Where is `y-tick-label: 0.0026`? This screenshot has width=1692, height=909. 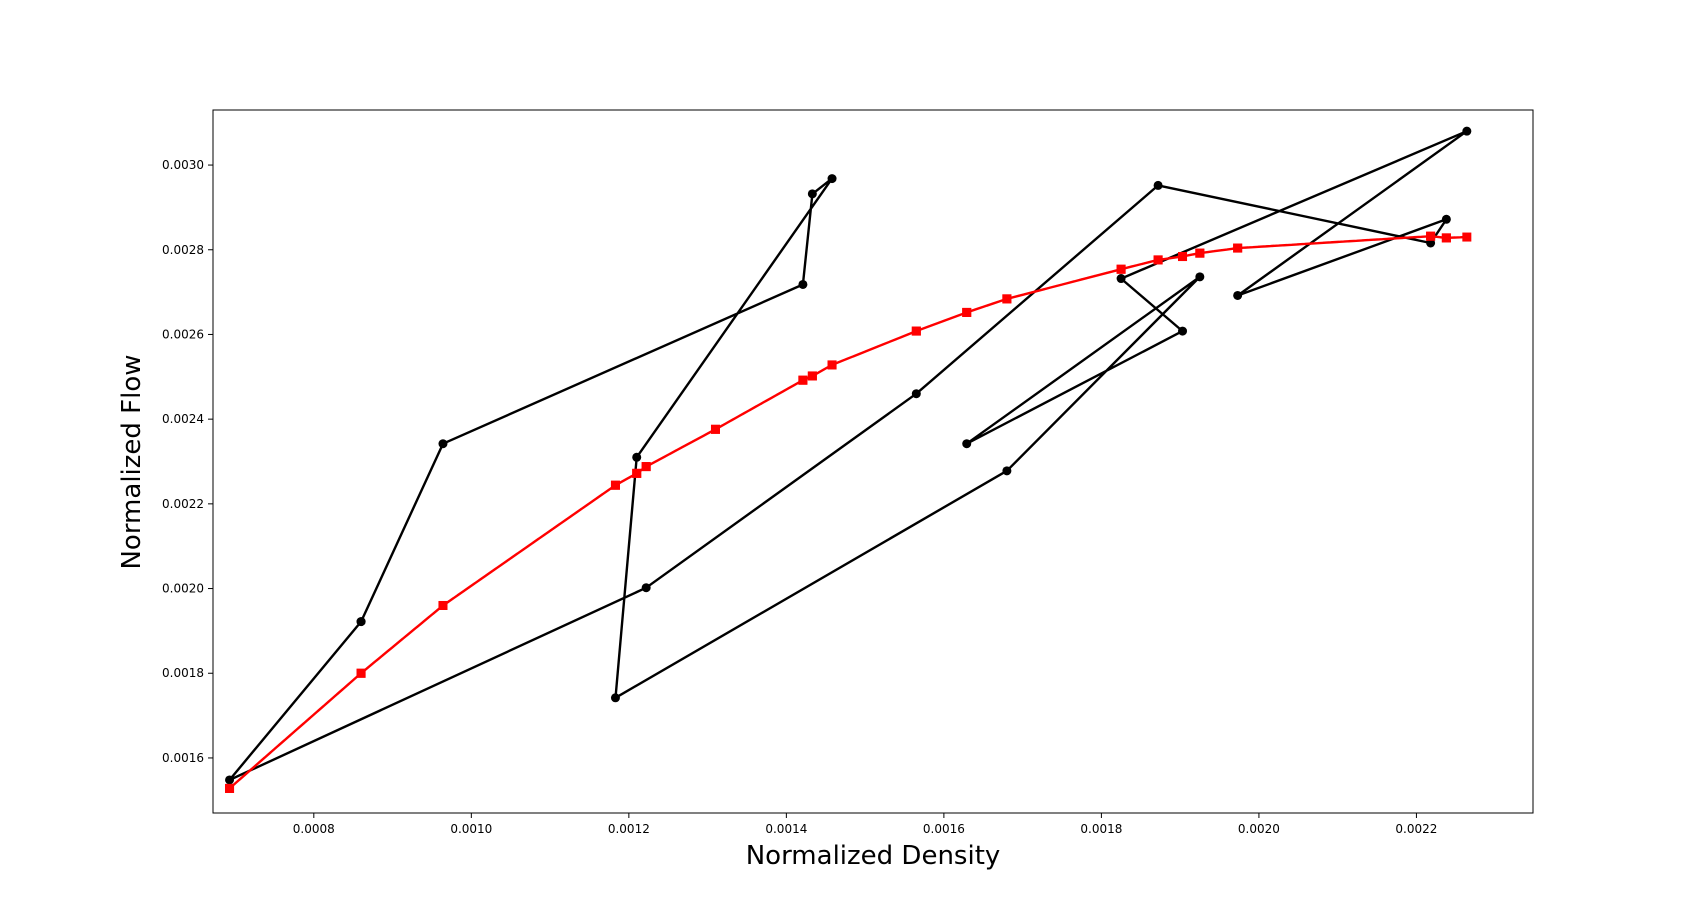
y-tick-label: 0.0026 is located at coordinates (183, 334).